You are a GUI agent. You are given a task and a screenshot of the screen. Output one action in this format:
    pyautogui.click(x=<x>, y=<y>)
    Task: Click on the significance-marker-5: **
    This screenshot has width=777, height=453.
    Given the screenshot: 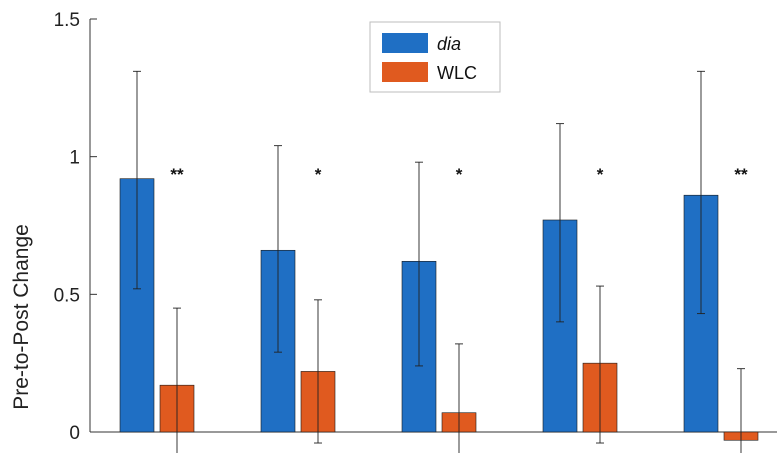 What is the action you would take?
    pyautogui.click(x=741, y=174)
    